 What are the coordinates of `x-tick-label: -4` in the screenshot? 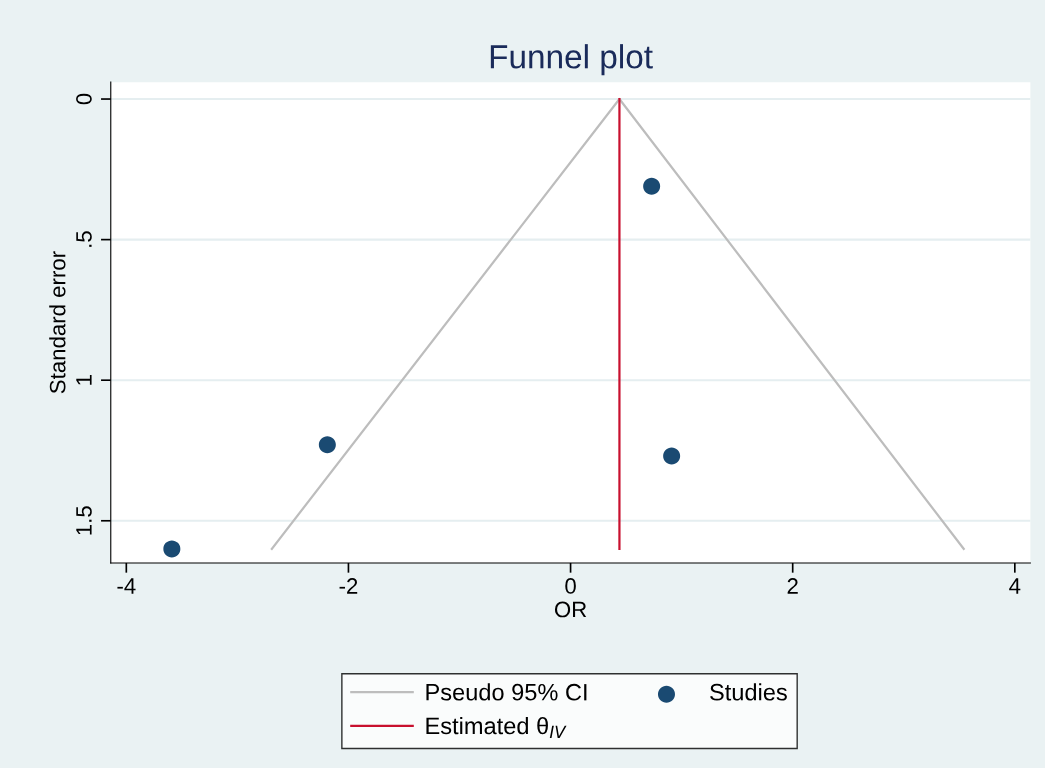 It's located at (126, 586).